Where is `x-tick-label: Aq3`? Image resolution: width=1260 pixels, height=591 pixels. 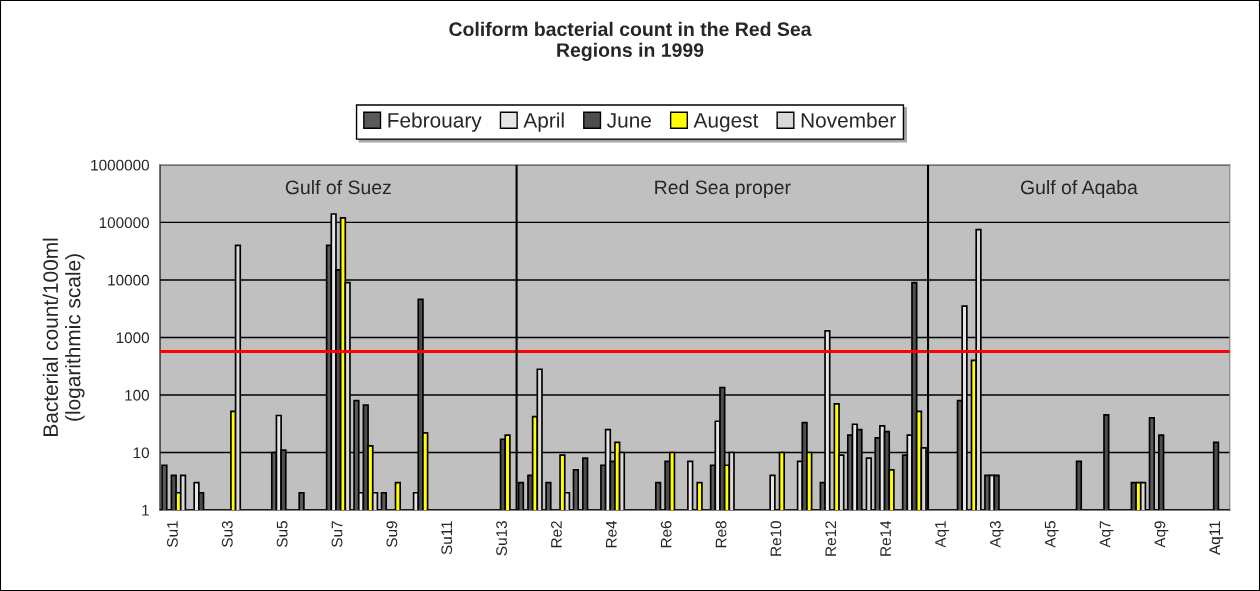 x-tick-label: Aq3 is located at coordinates (996, 534).